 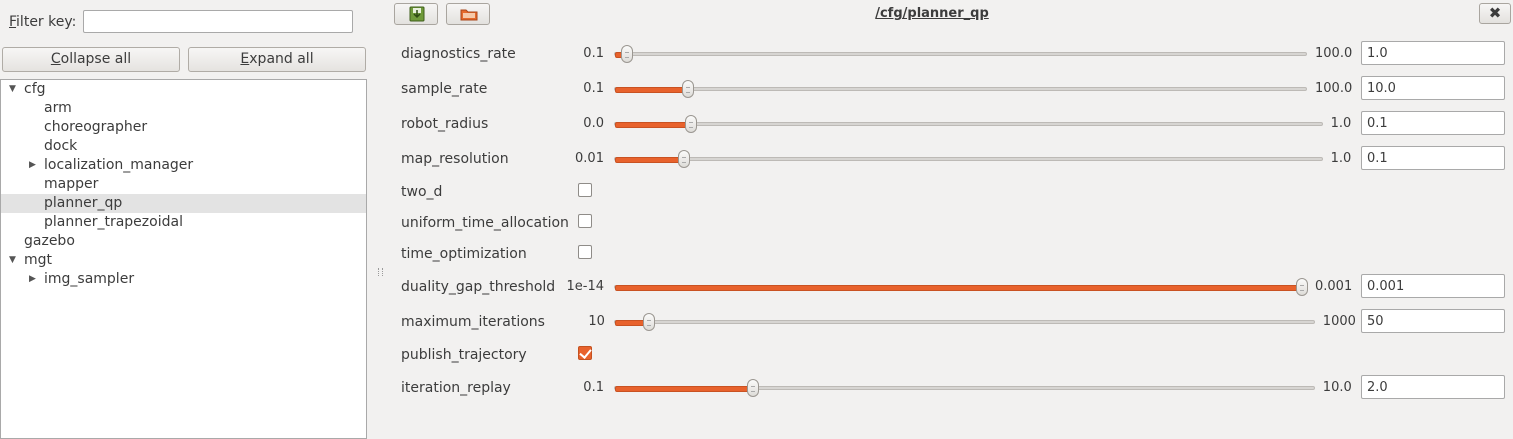 I want to click on open-folder-icon, so click(x=469, y=15).